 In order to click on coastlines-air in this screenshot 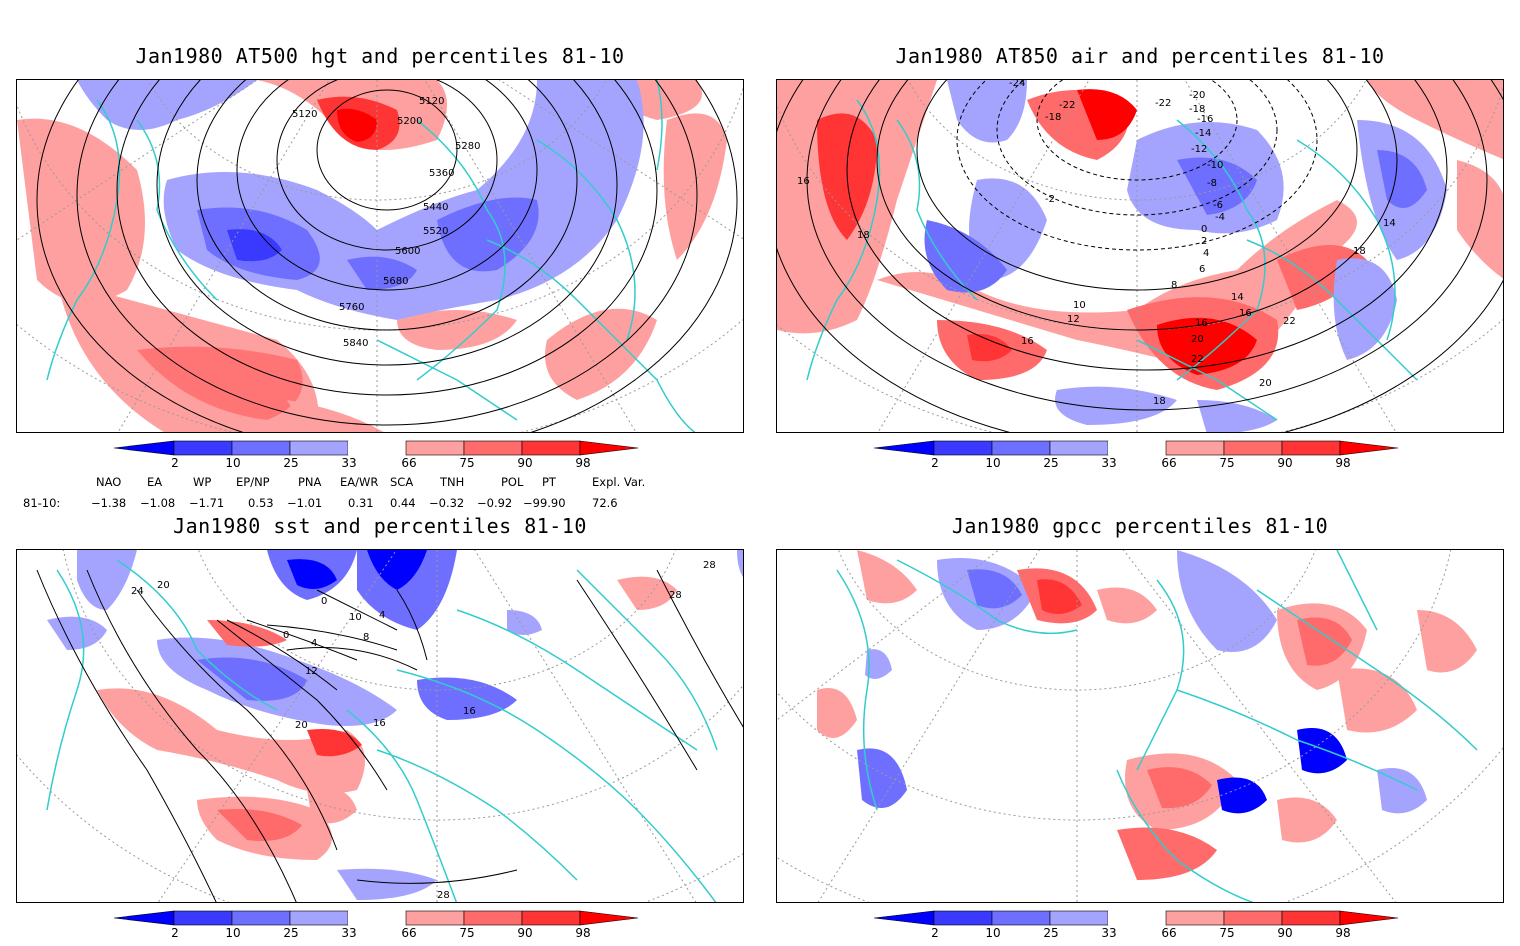, I will do `click(1112, 260)`.